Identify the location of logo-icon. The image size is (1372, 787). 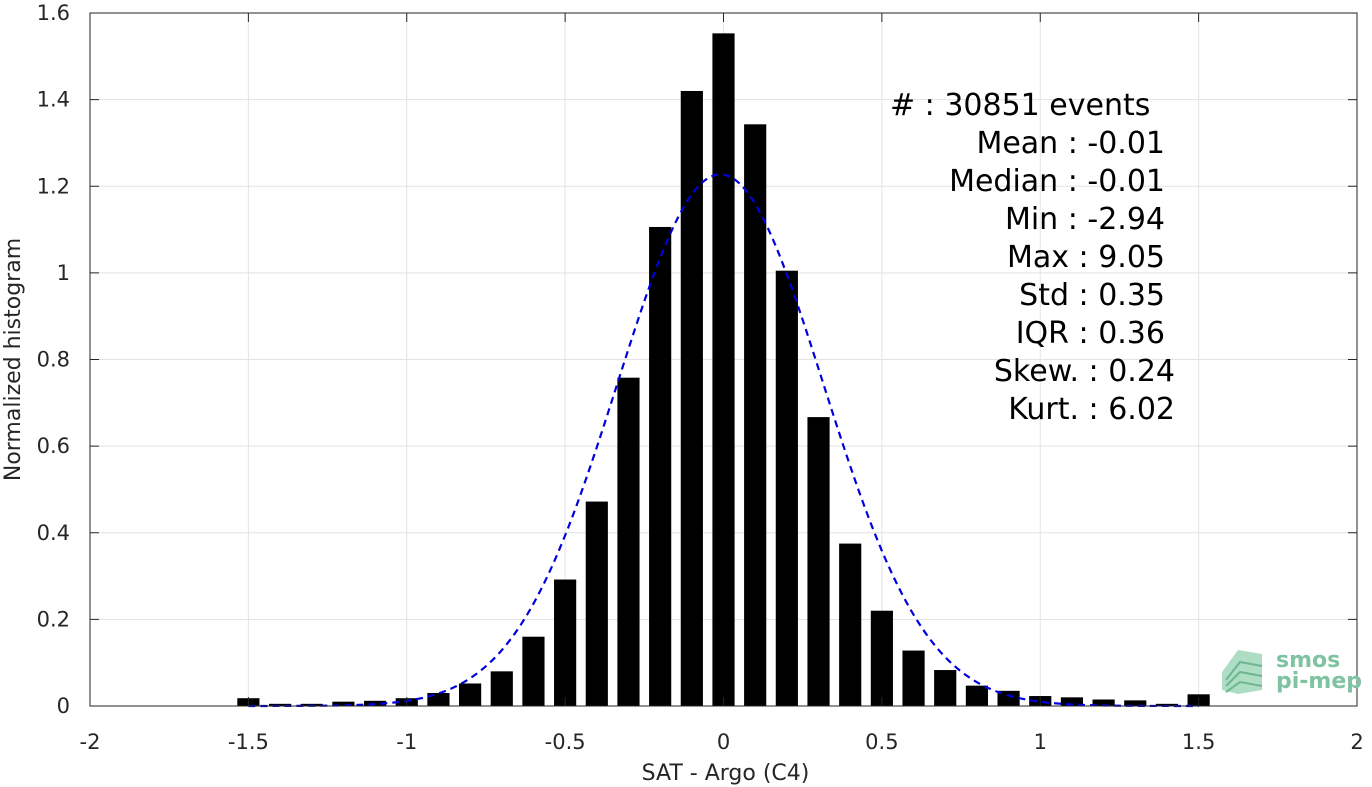
(1242, 672).